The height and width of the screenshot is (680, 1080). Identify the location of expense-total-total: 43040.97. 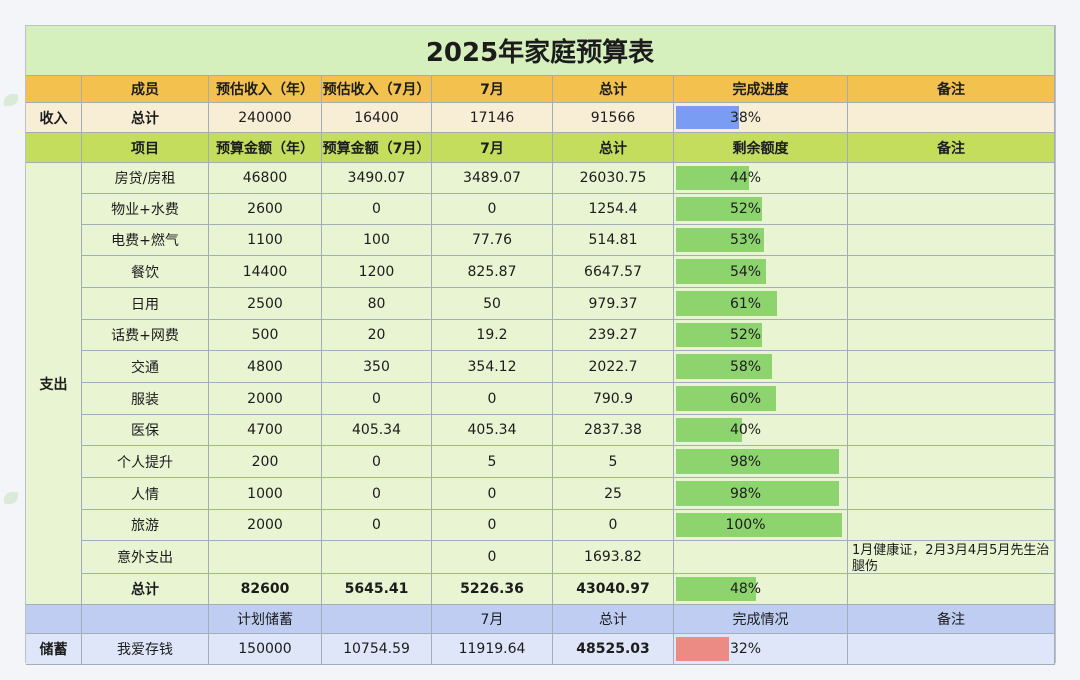
(613, 589).